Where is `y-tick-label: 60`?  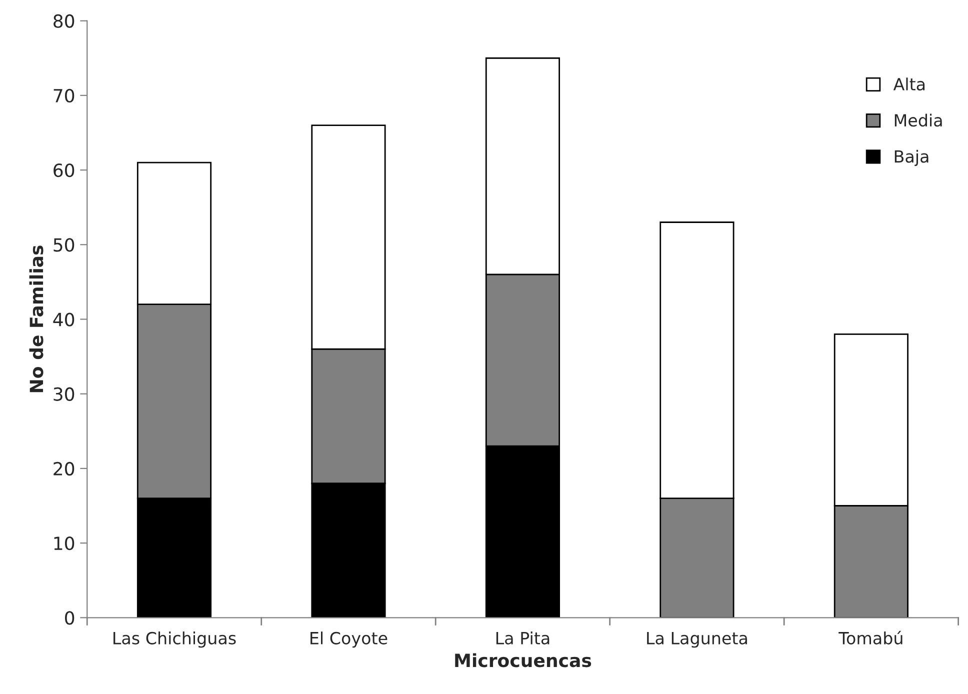
y-tick-label: 60 is located at coordinates (64, 170).